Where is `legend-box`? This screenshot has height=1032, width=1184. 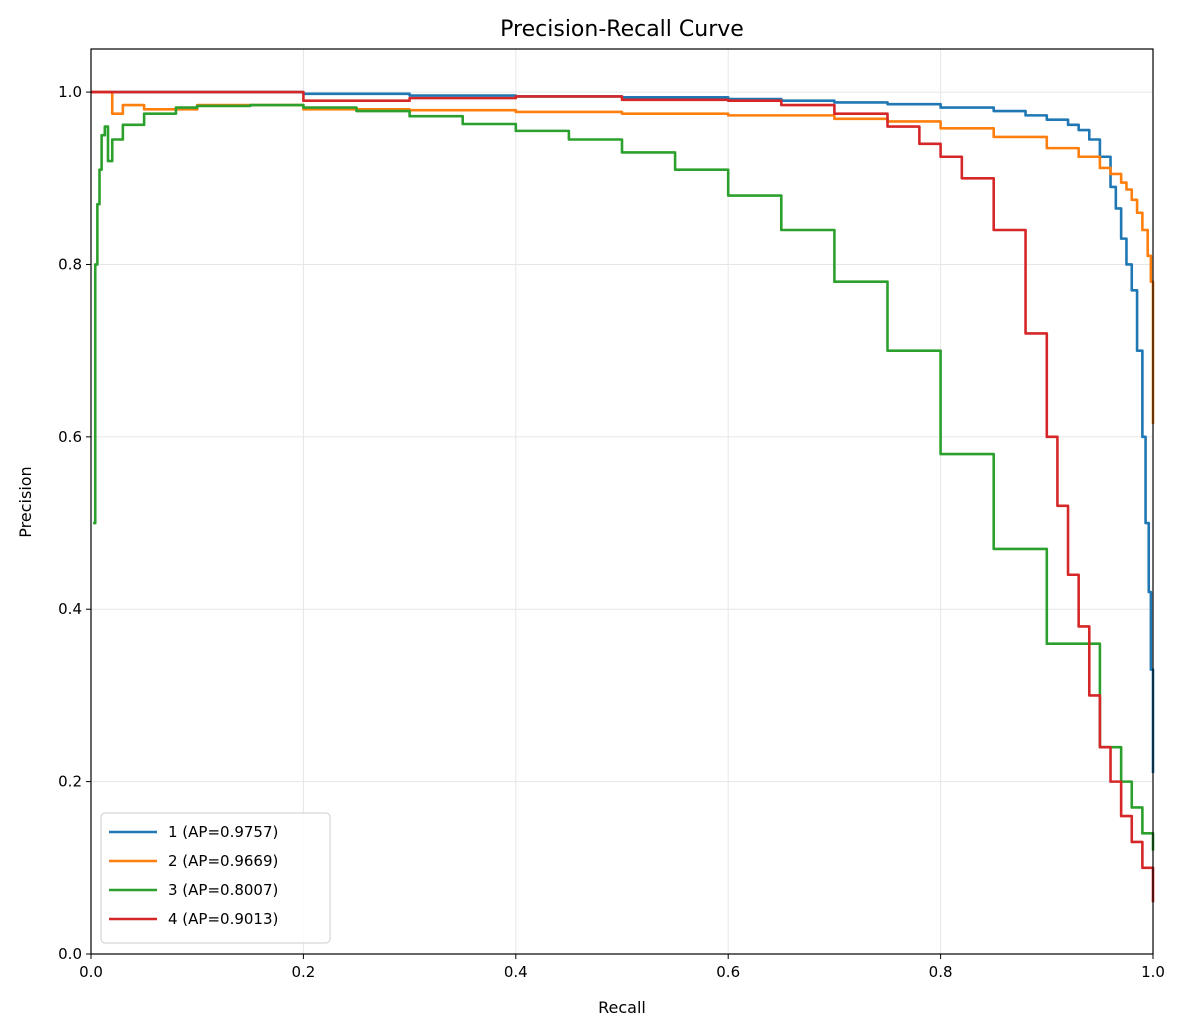 legend-box is located at coordinates (215, 878).